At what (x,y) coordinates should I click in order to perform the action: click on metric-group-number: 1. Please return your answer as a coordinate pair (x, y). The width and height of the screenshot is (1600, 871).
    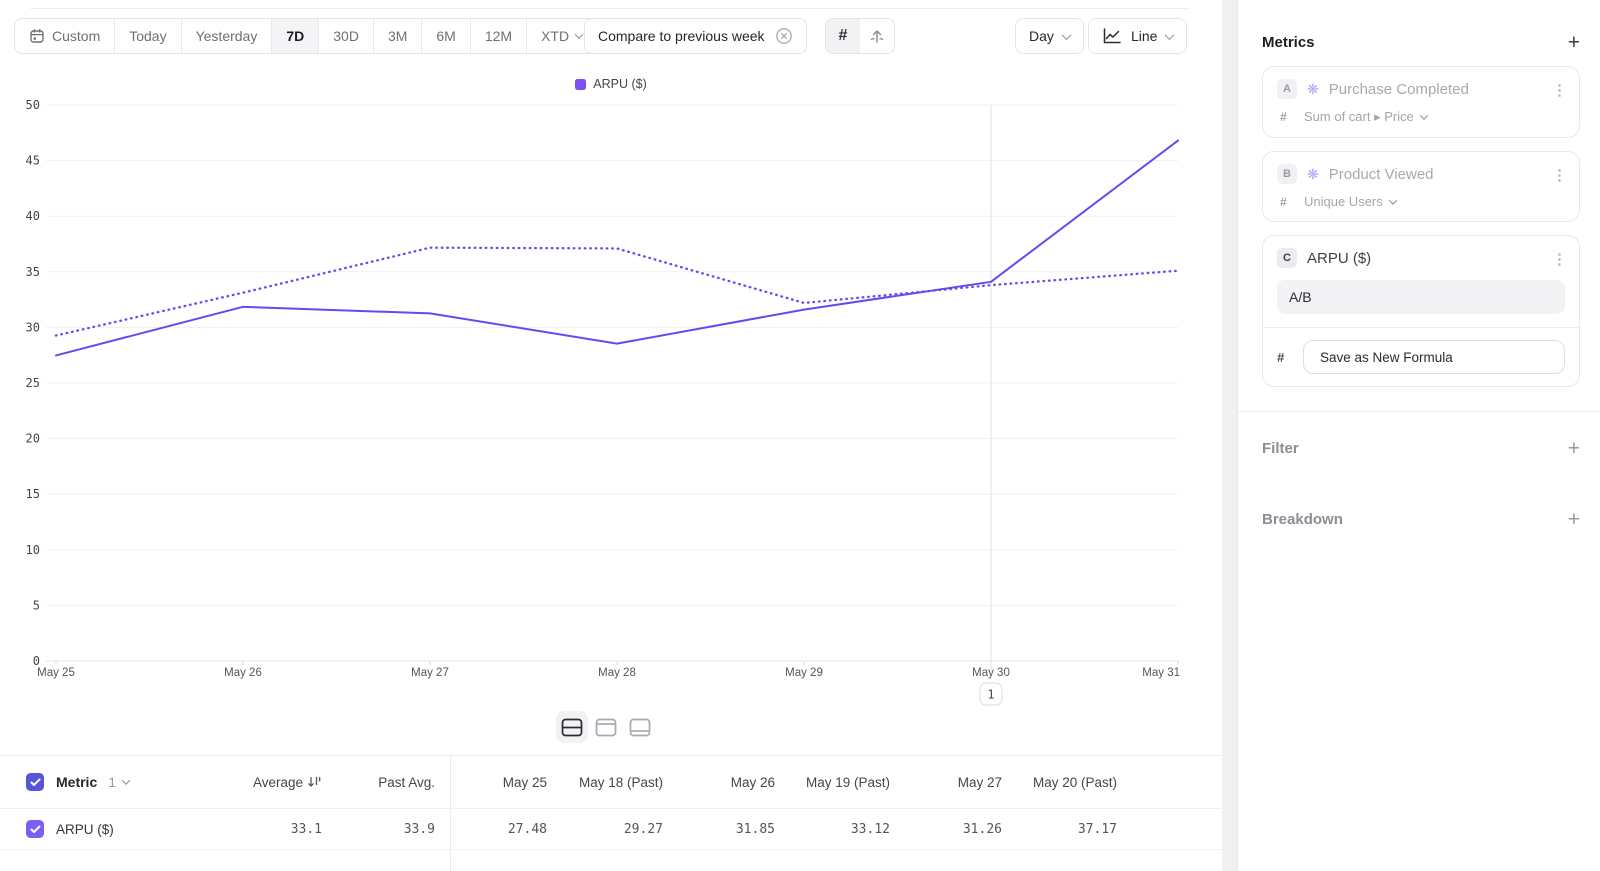
    Looking at the image, I should click on (112, 782).